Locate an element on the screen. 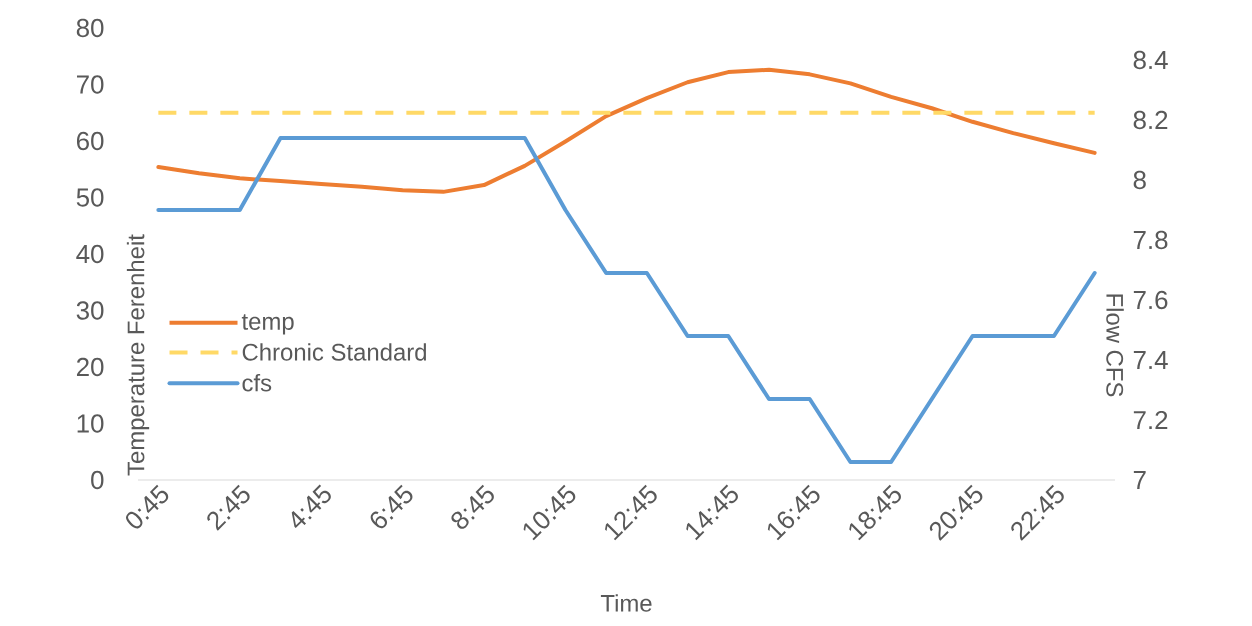 The height and width of the screenshot is (626, 1252). x-tick-label: 6:45 is located at coordinates (391, 506).